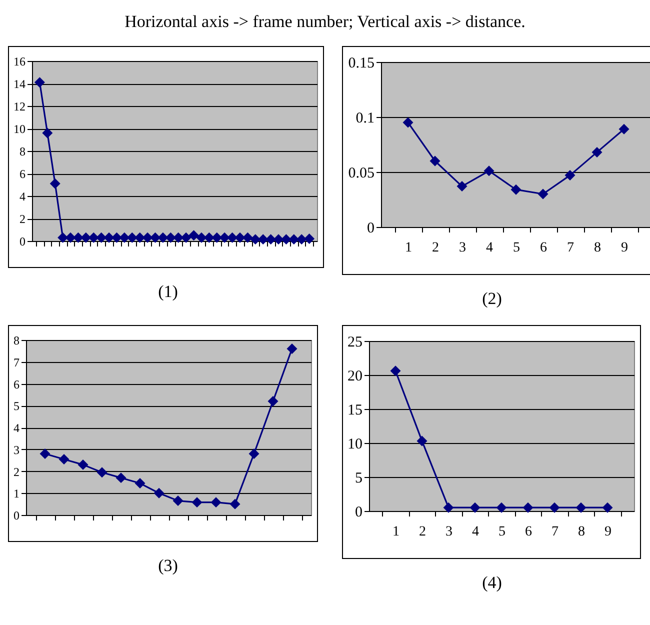  What do you see at coordinates (528, 532) in the screenshot?
I see `x-tick-label: 6` at bounding box center [528, 532].